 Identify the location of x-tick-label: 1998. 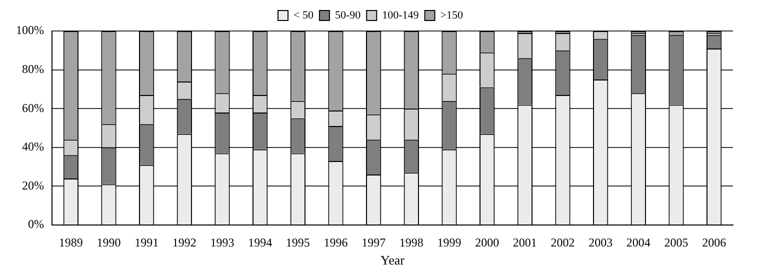
(411, 242).